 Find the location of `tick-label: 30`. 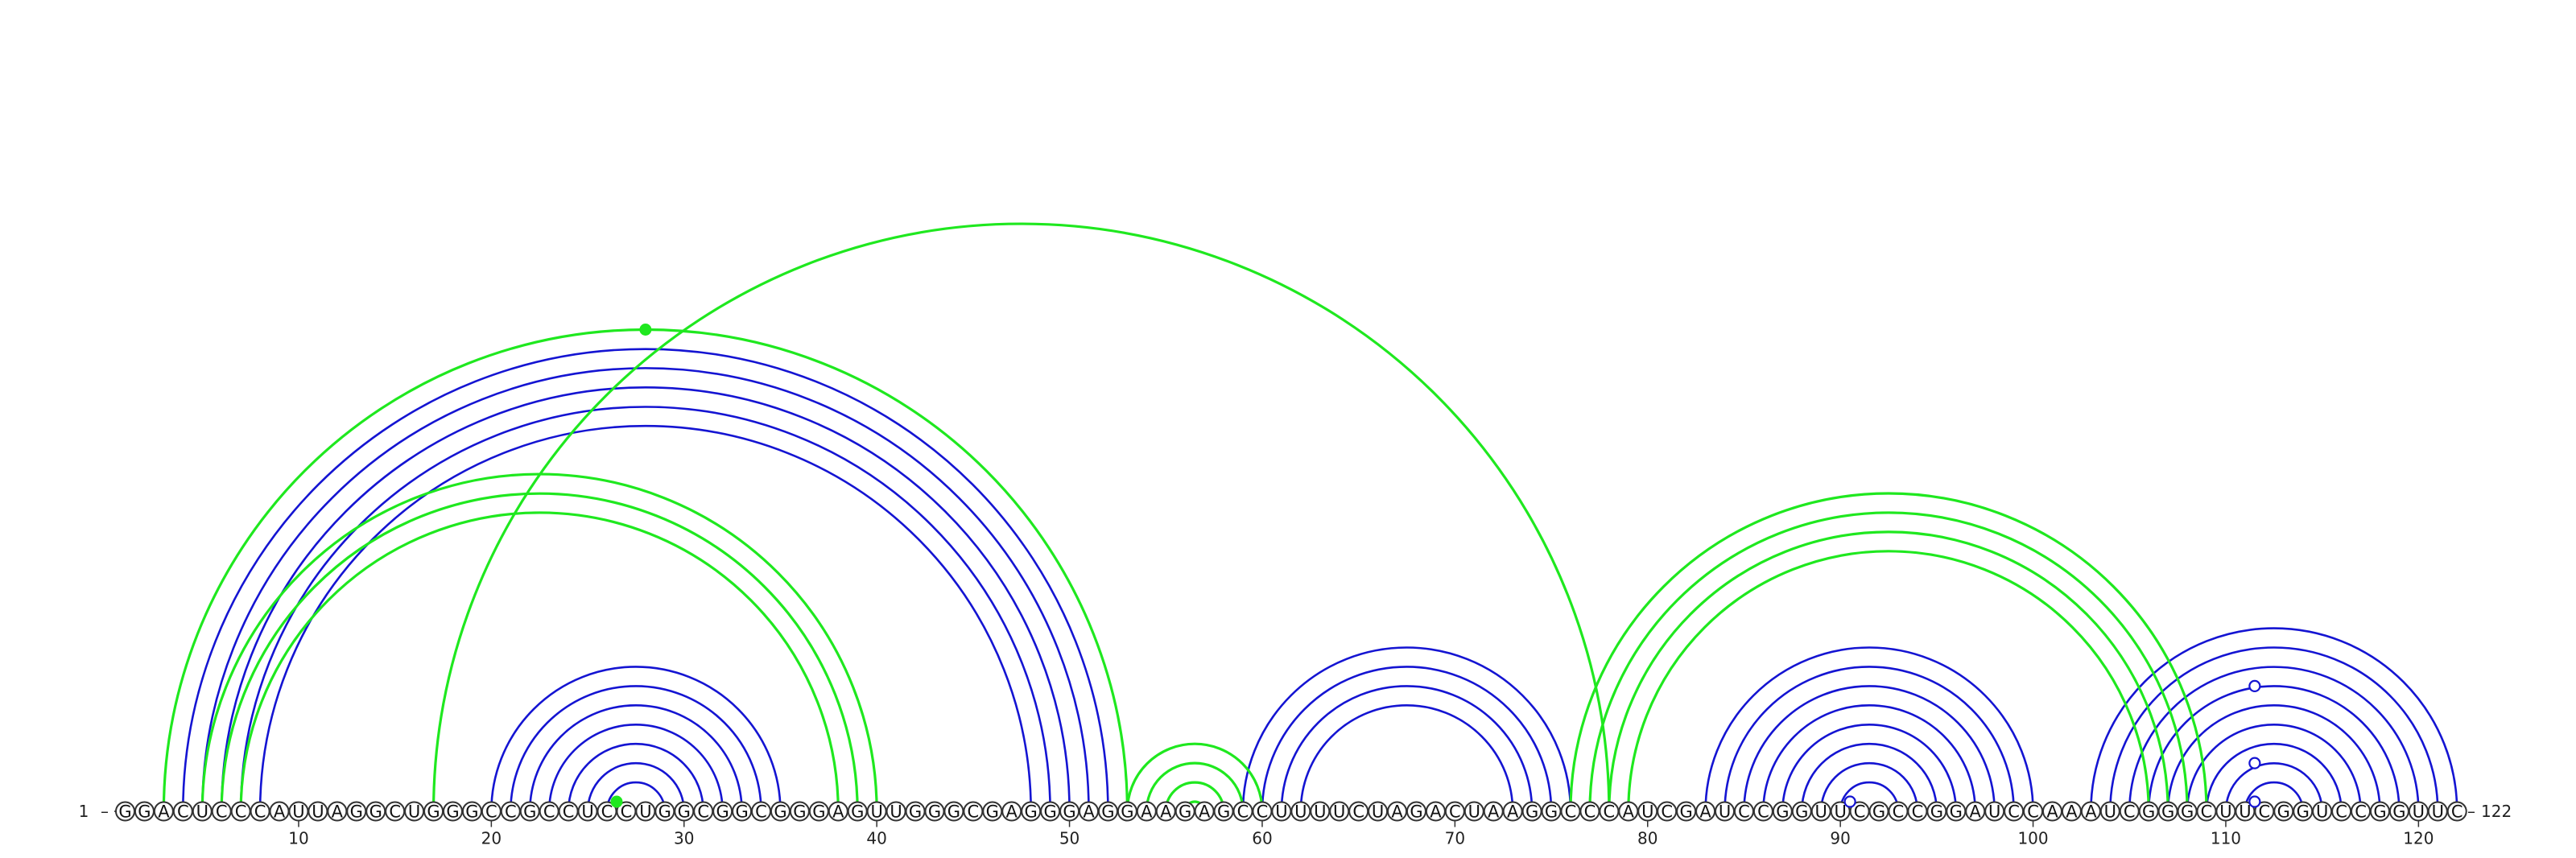

tick-label: 30 is located at coordinates (684, 838).